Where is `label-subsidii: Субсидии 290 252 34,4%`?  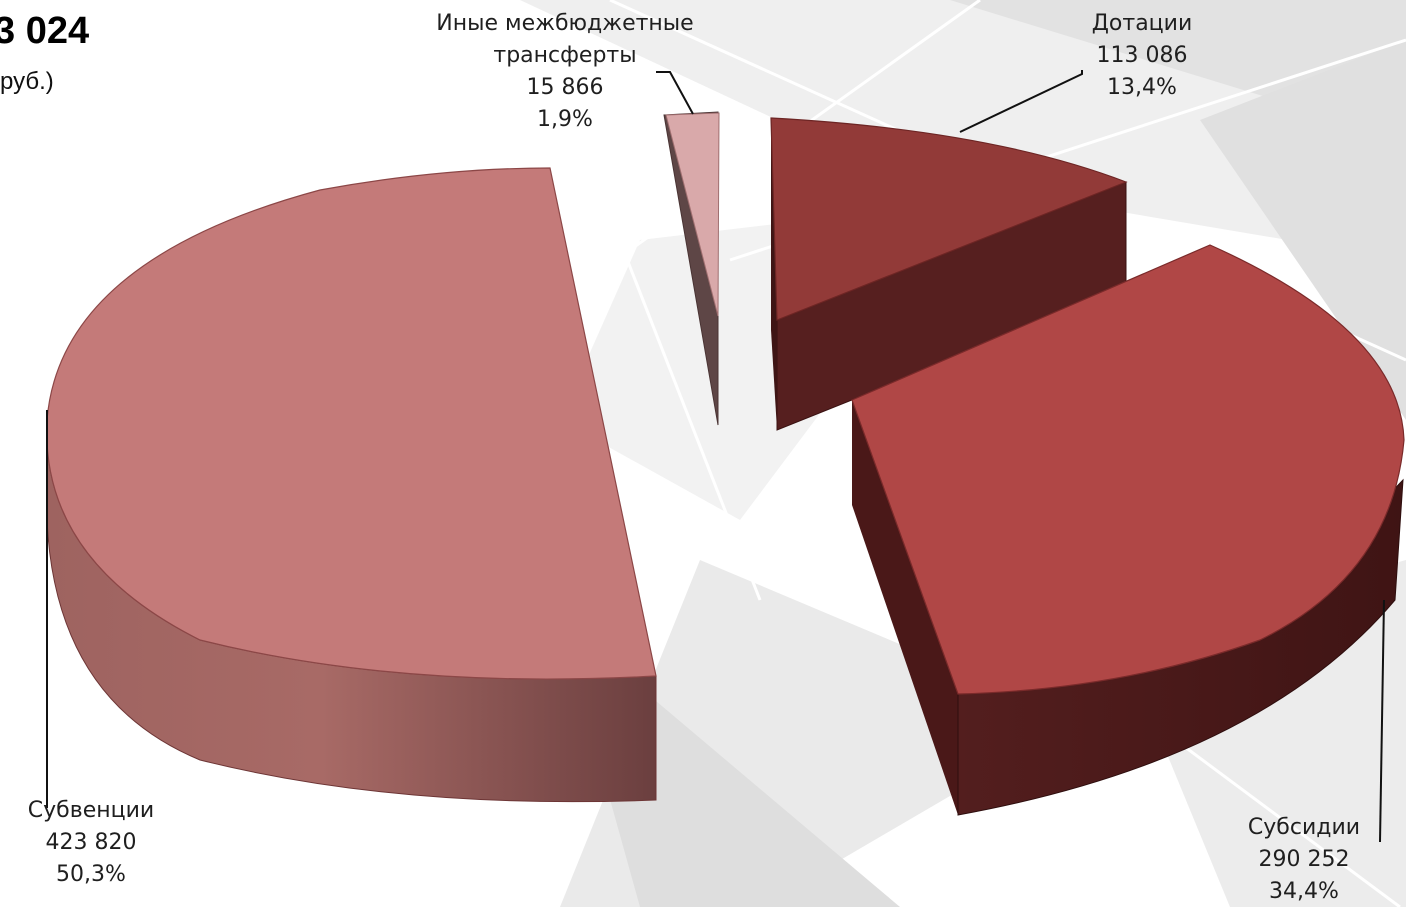
label-subsidii: Субсидии 290 252 34,4% is located at coordinates (1304, 860).